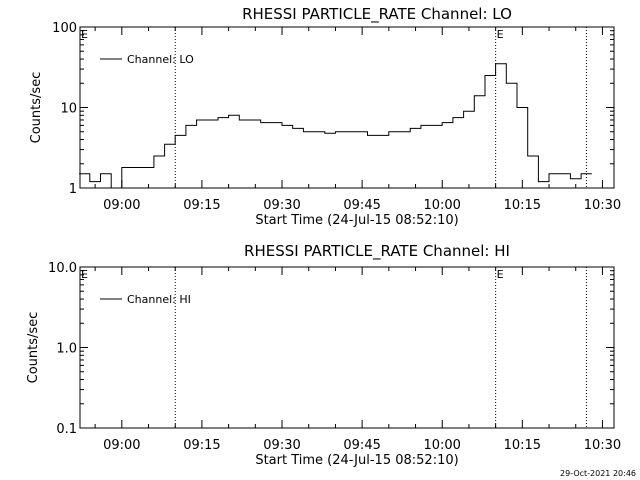 The width and height of the screenshot is (640, 480). What do you see at coordinates (73, 189) in the screenshot?
I see `y-tick-label: 1` at bounding box center [73, 189].